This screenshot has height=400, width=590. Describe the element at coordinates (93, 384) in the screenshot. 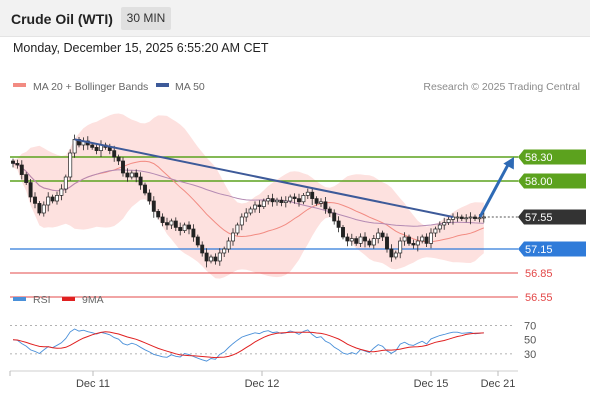

I see `x-tick-label: Dec 11` at that location.